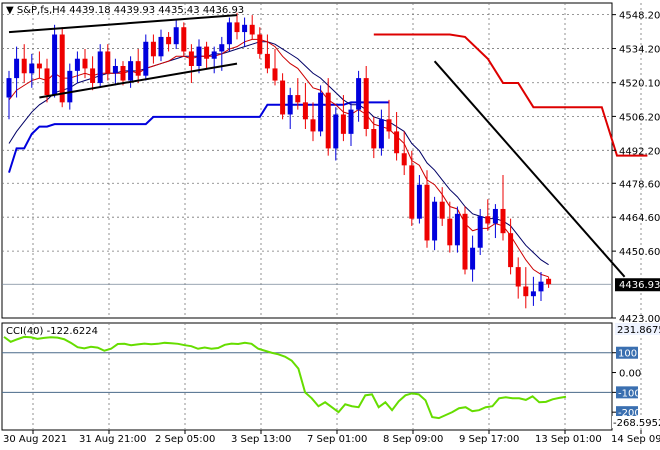 Image resolution: width=660 pixels, height=450 pixels. I want to click on cci-top-badge: 231.8675, so click(637, 329).